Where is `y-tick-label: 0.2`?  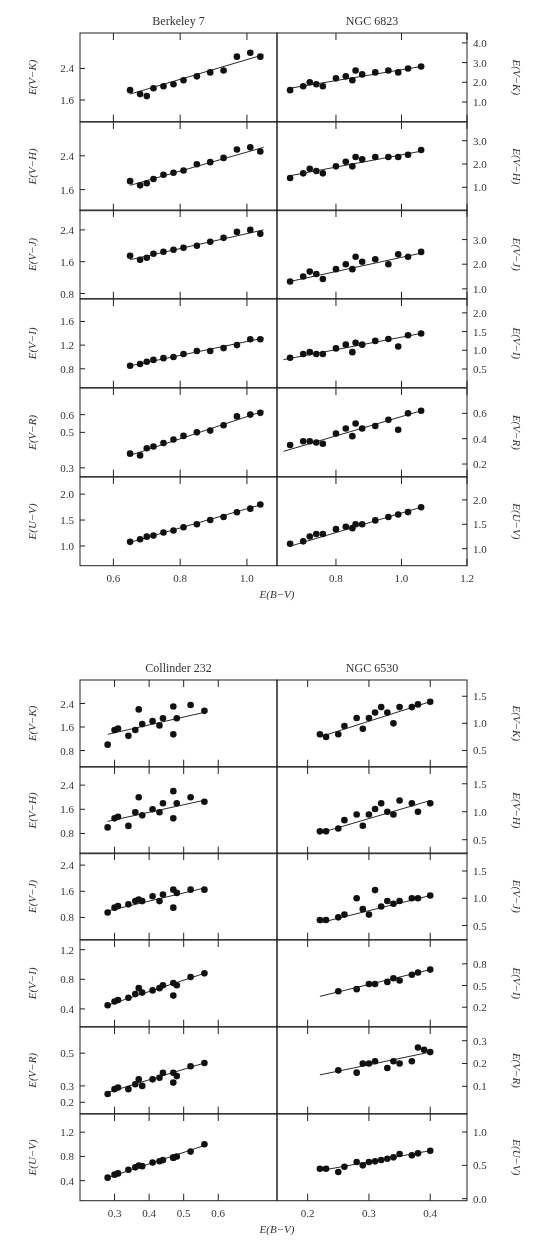 y-tick-label: 0.2 is located at coordinates (480, 463).